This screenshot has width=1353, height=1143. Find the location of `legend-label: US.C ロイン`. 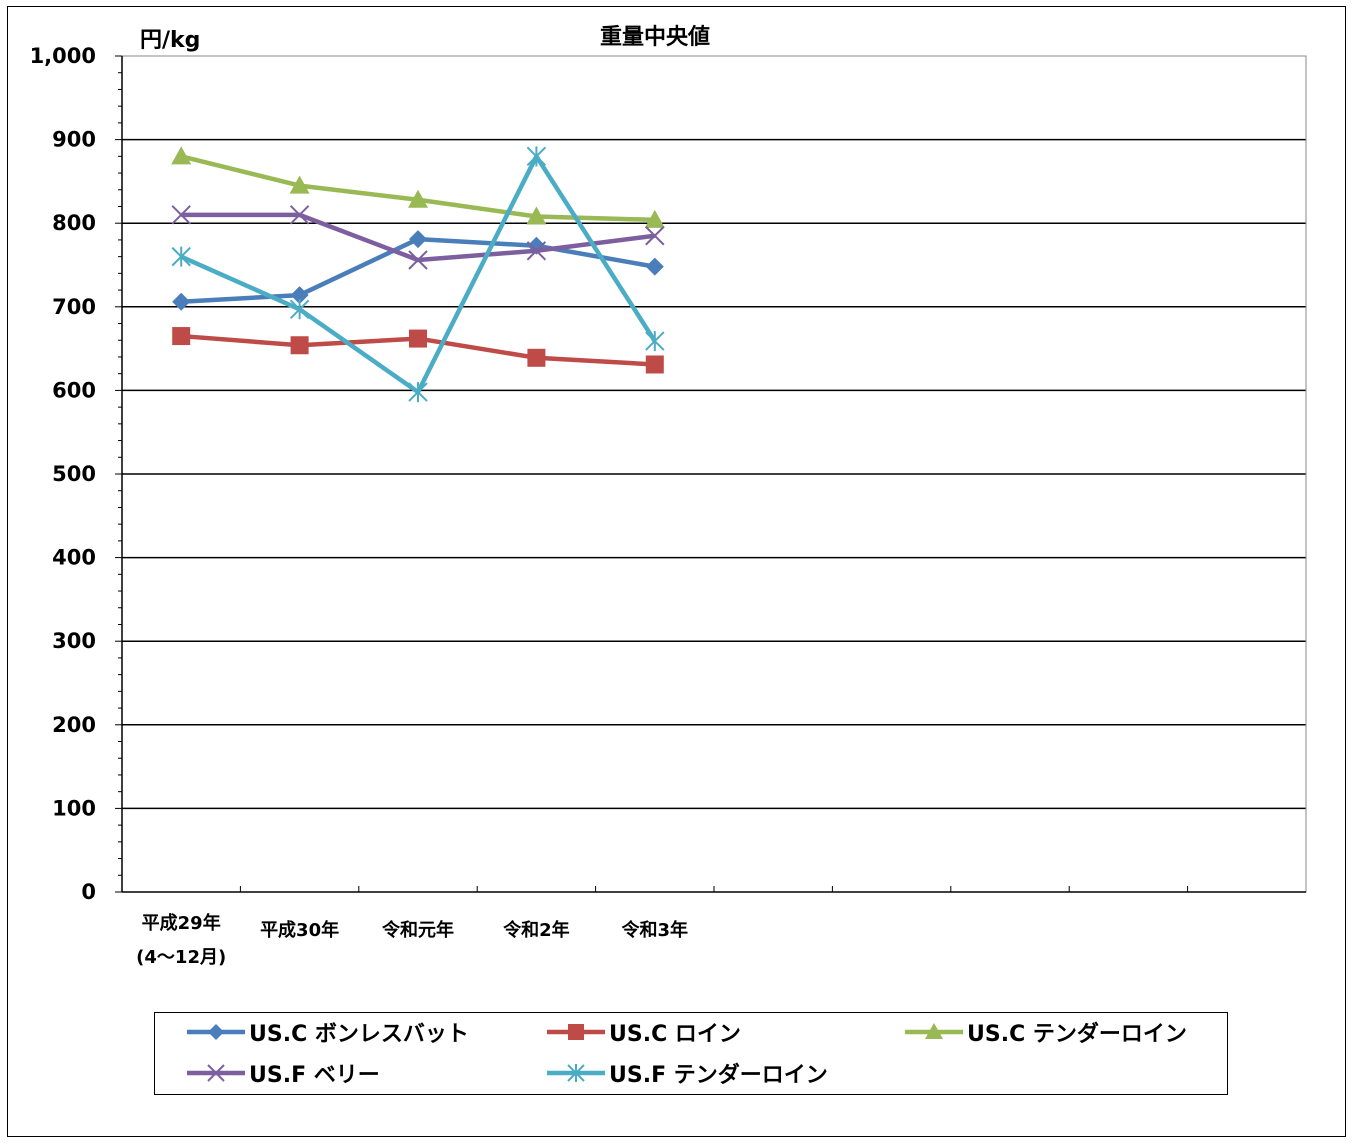

legend-label: US.C ロイン is located at coordinates (675, 1034).